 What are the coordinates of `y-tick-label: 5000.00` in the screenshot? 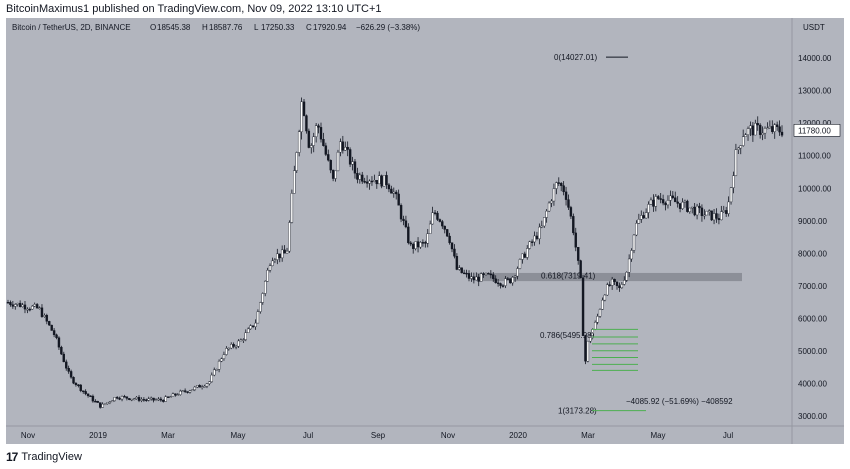 It's located at (812, 351).